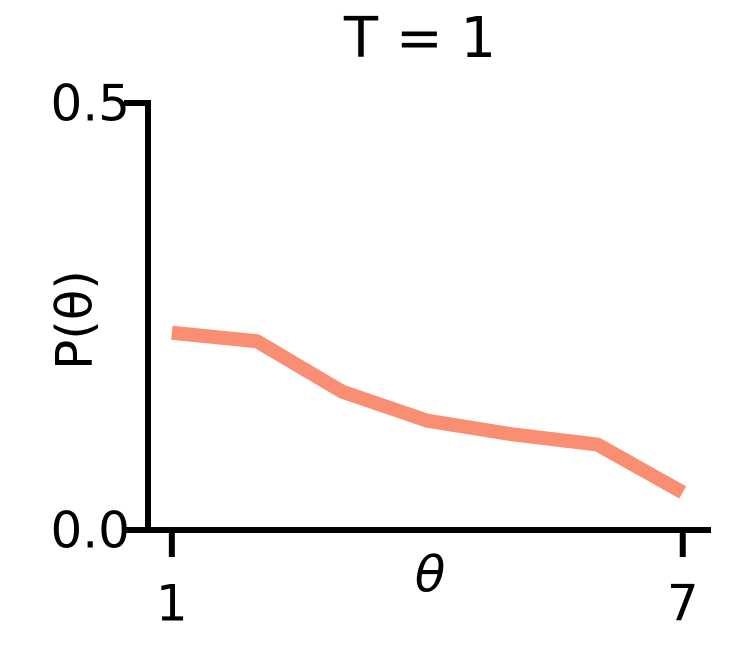 The image size is (746, 649). Describe the element at coordinates (683, 604) in the screenshot. I see `x-tick-label: 7` at that location.